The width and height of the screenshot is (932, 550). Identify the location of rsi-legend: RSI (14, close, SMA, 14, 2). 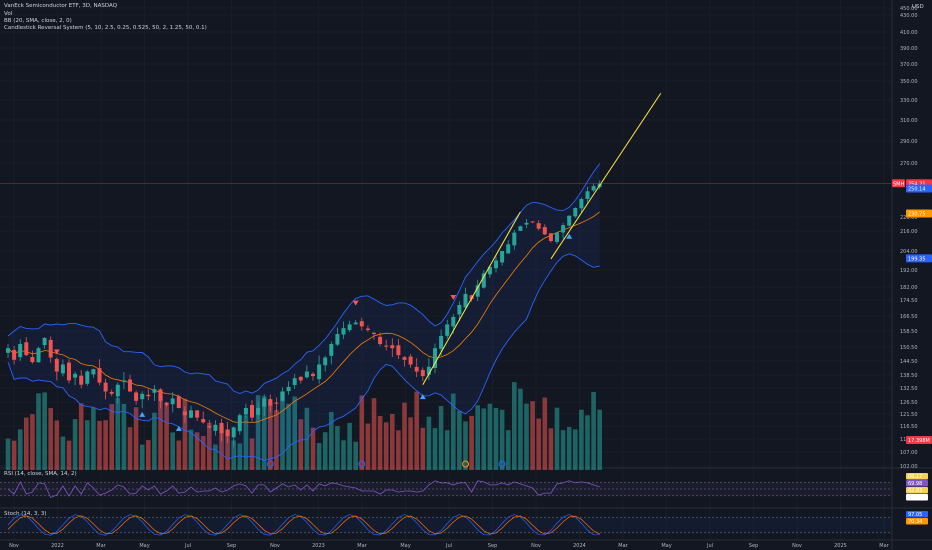
(40, 474).